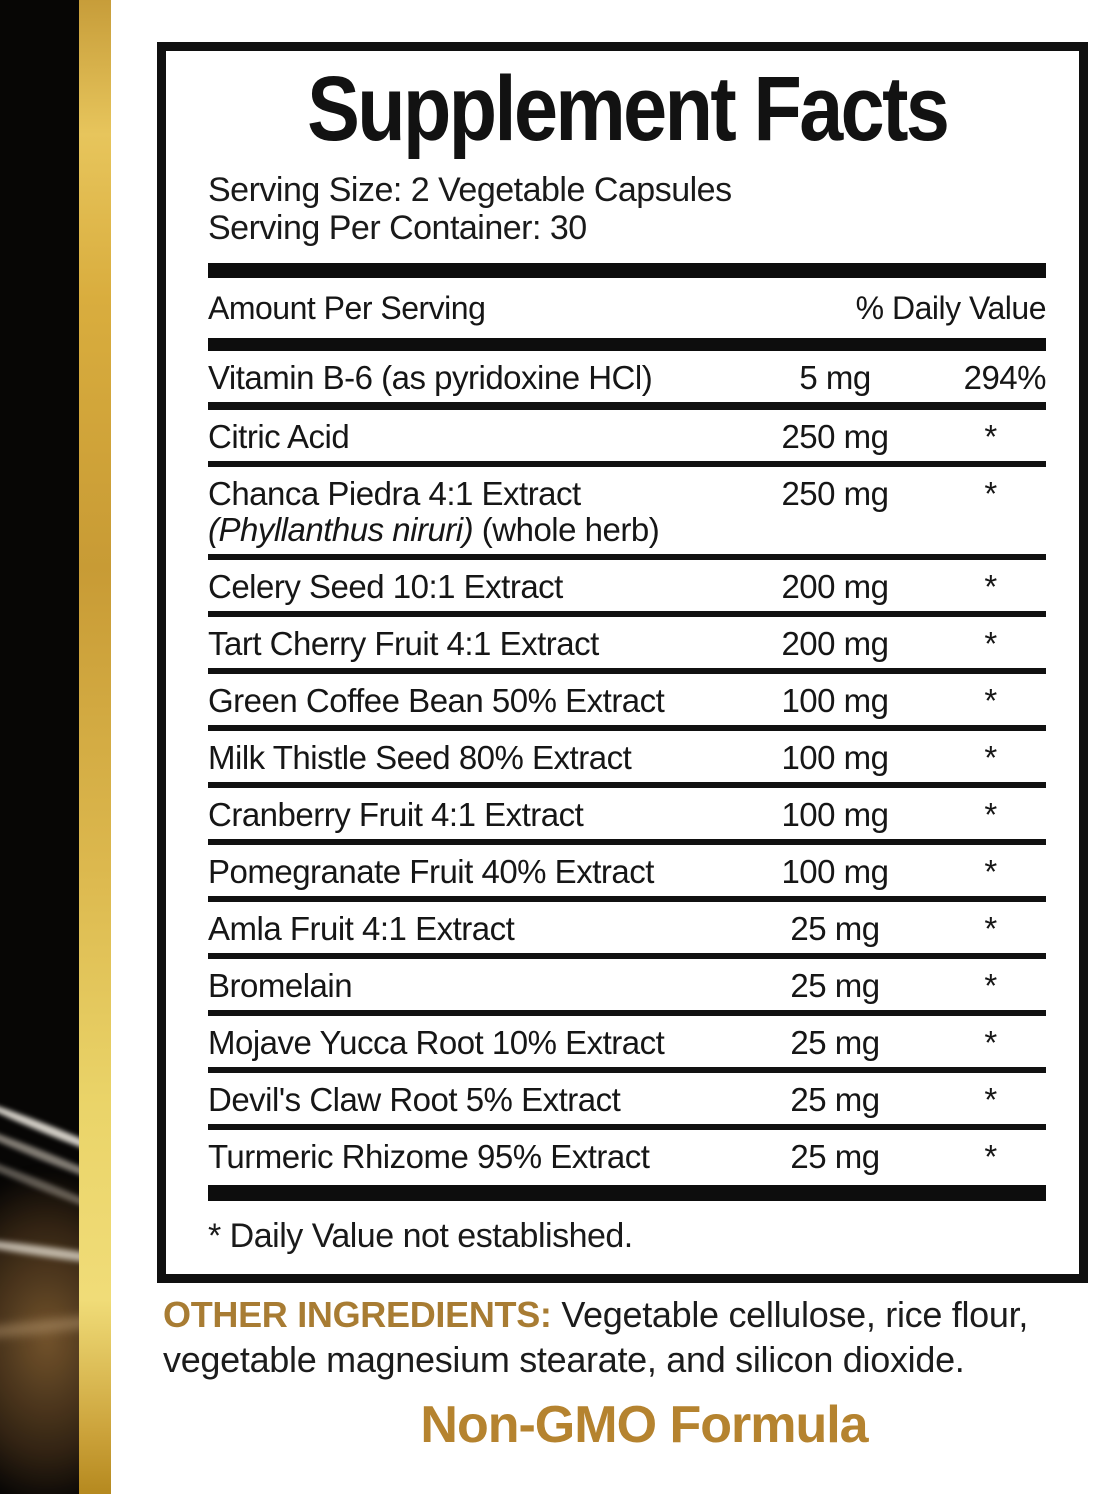 This screenshot has height=1500, width=1098. I want to click on gold-stripe, so click(95, 747).